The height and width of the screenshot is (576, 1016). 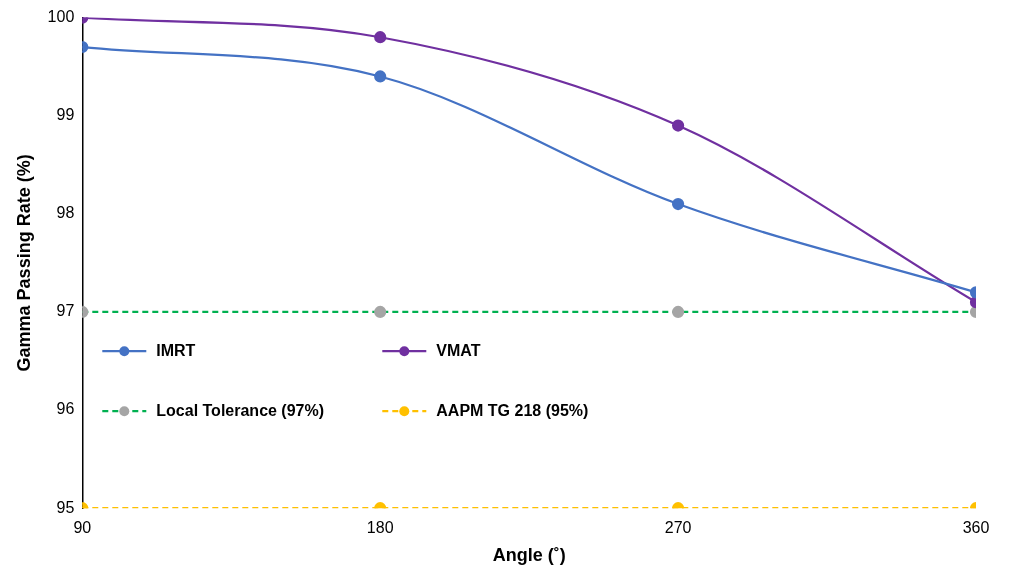 I want to click on x-axis-title: Angle (˚), so click(x=529, y=555).